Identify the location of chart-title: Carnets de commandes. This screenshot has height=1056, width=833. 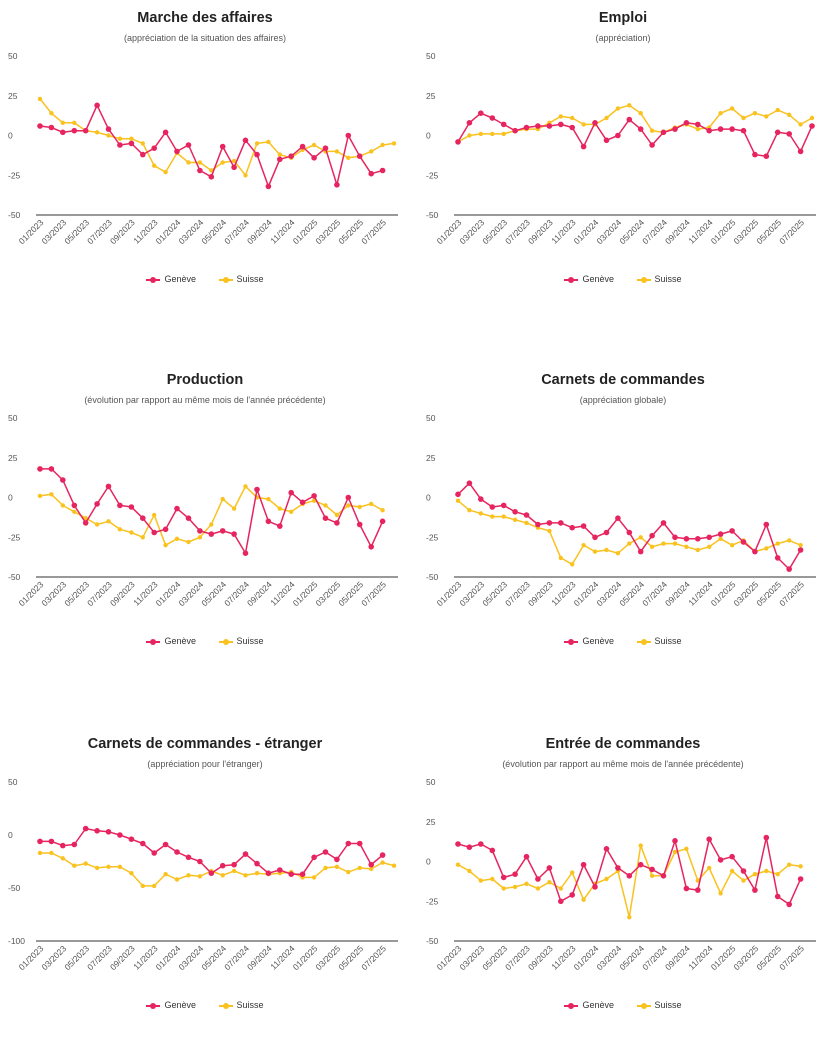
(623, 380).